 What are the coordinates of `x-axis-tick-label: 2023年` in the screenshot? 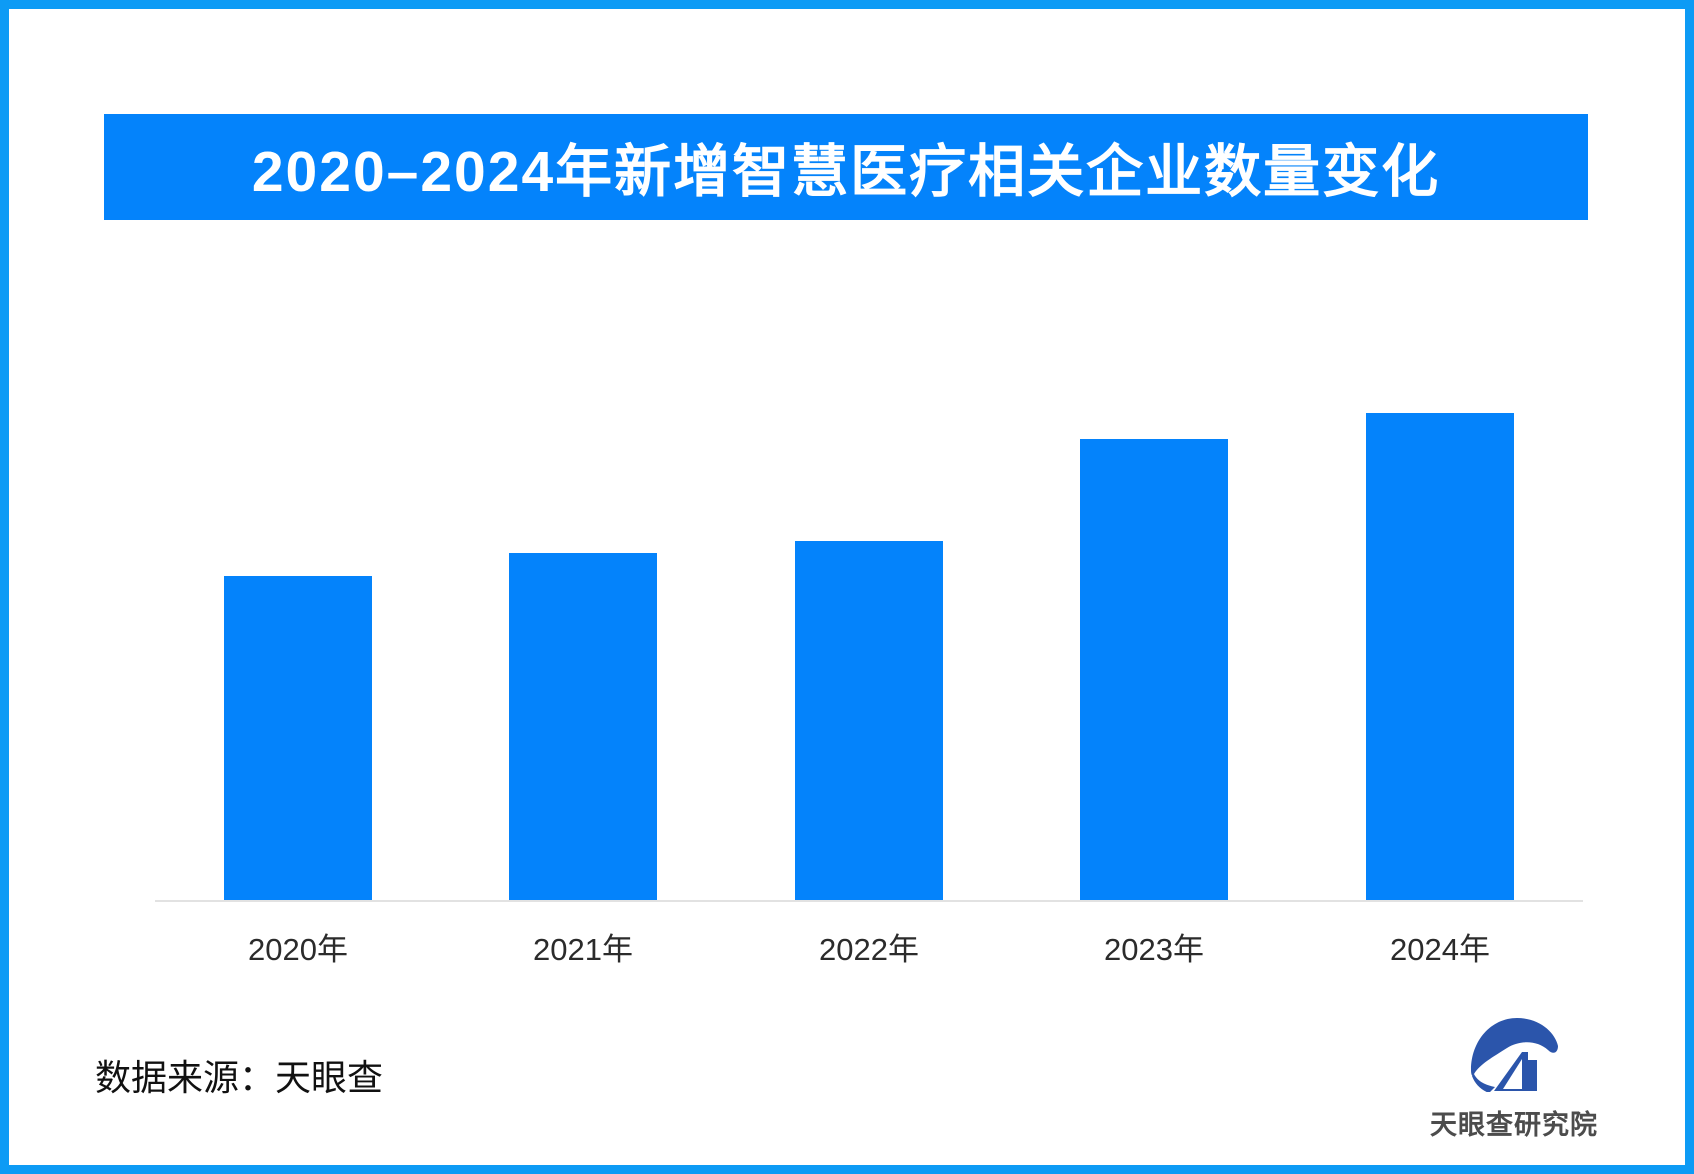 It's located at (1154, 949).